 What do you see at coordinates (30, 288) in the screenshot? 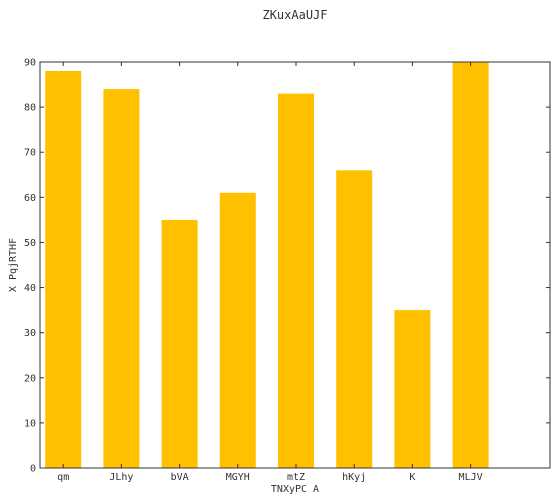
I see `y-tick-label: 40` at bounding box center [30, 288].